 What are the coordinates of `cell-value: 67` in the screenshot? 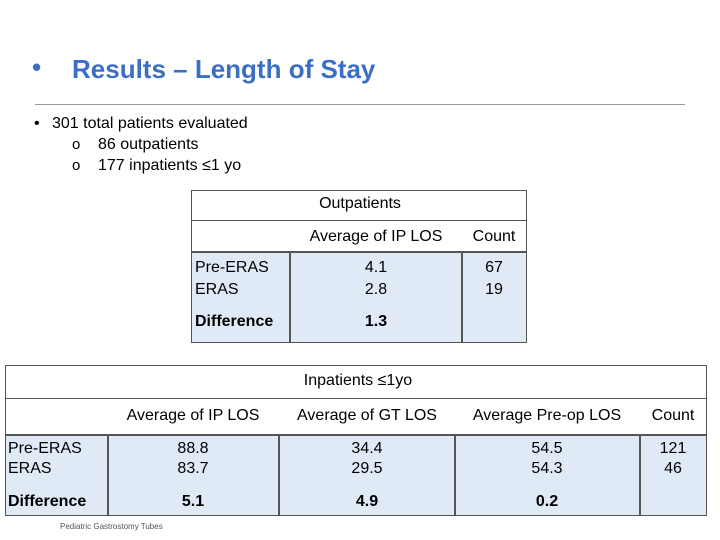 It's located at (494, 267).